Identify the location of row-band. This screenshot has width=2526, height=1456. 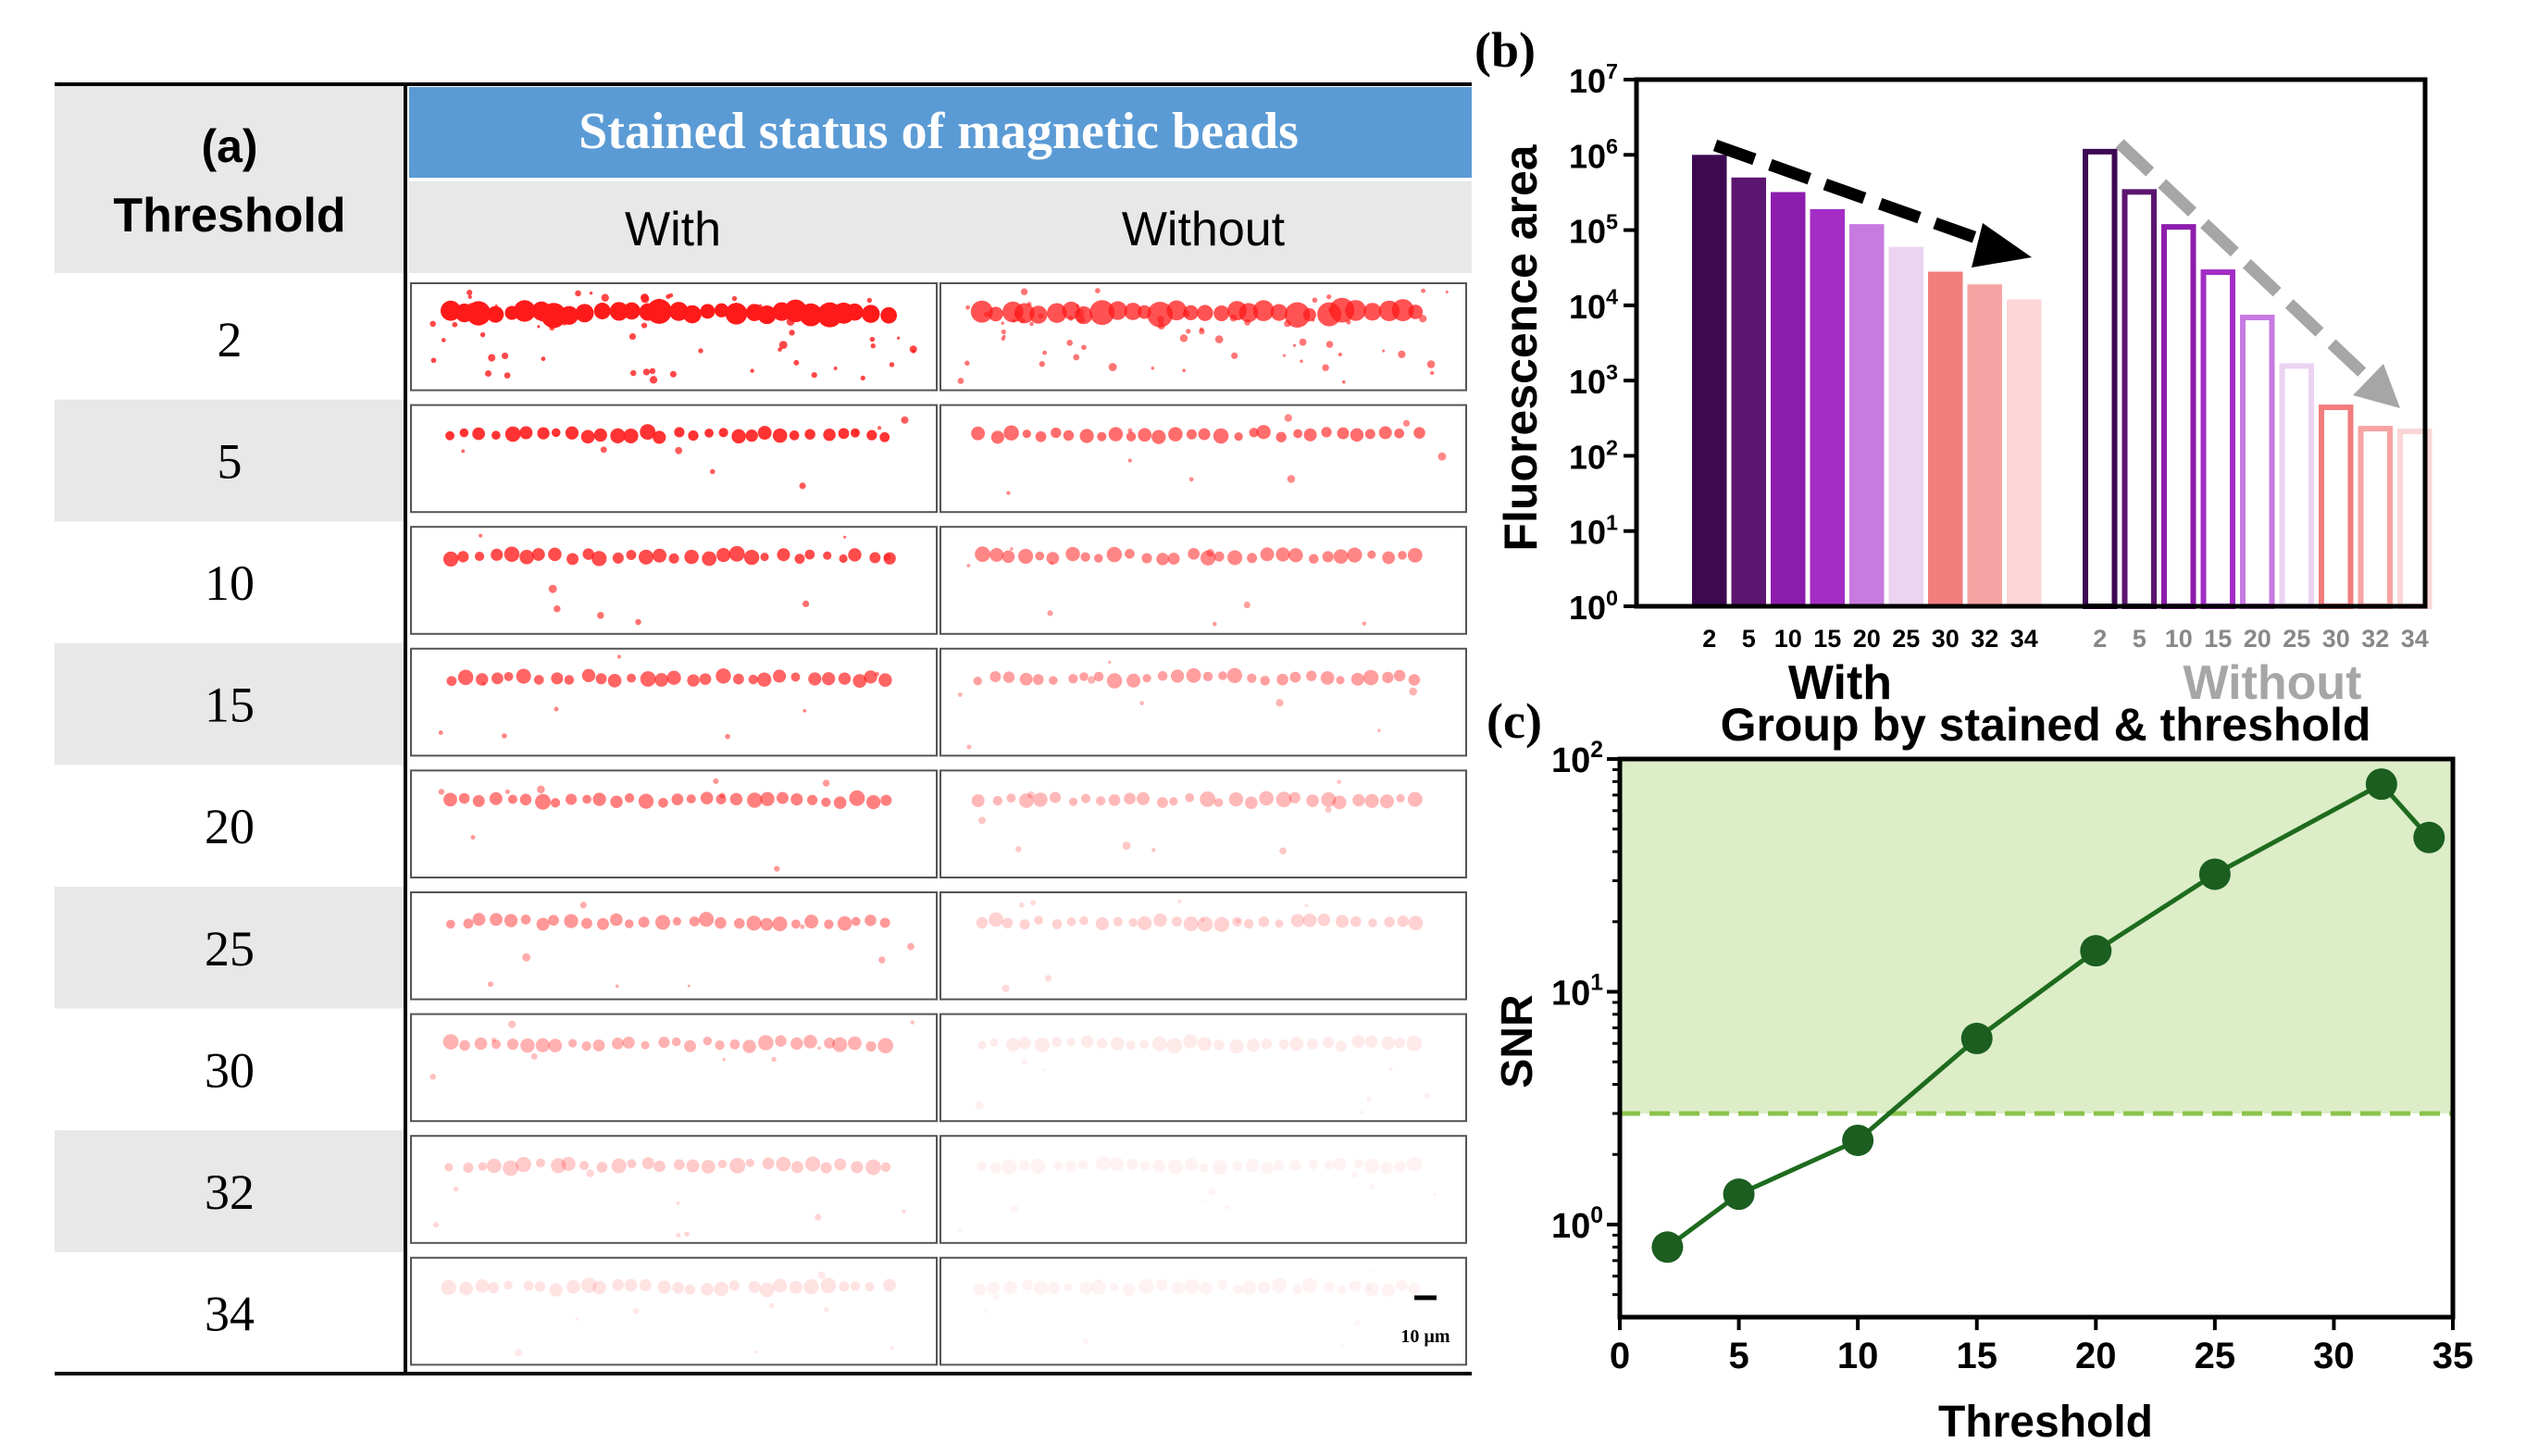
(229, 460).